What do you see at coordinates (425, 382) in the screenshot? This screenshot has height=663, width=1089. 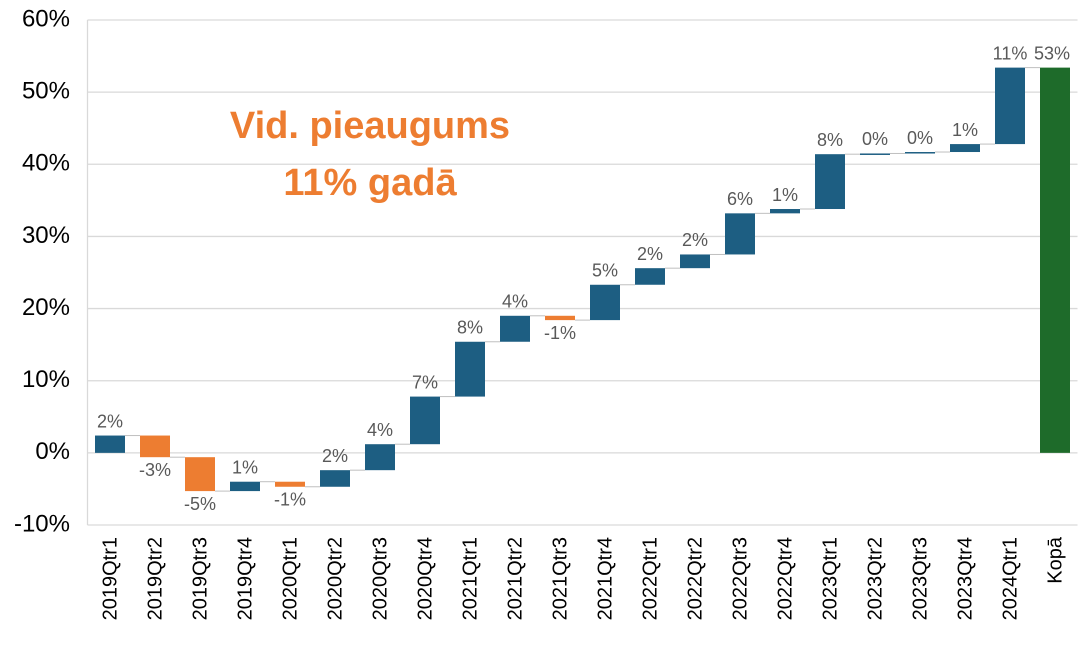 I see `data-label: 7%` at bounding box center [425, 382].